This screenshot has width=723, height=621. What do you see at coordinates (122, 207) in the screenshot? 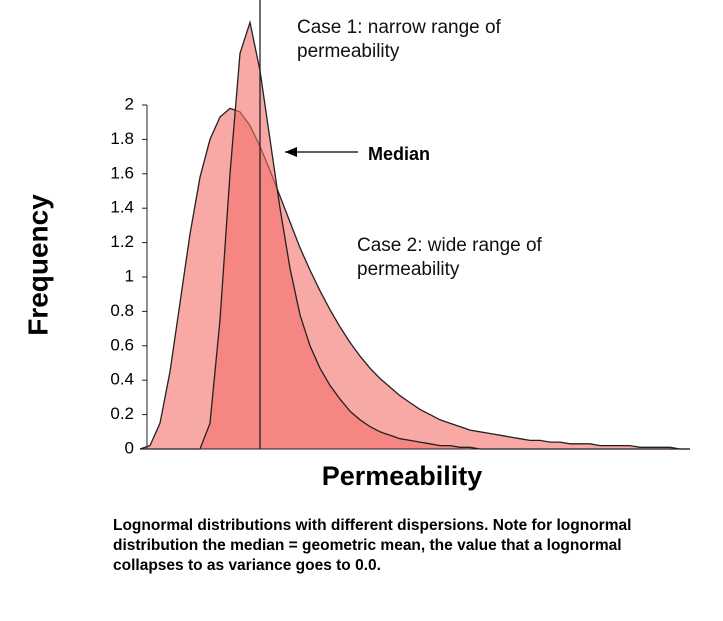
I see `y-tick-label: 1.4` at bounding box center [122, 207].